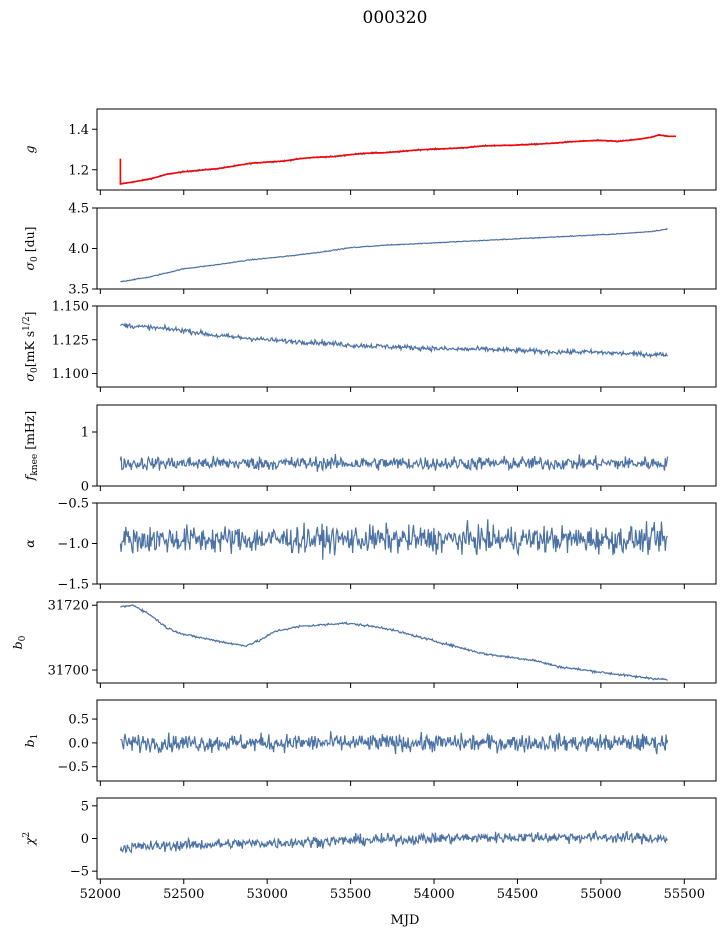 The image size is (725, 936). I want to click on y-tick-label: 0.0, so click(78, 743).